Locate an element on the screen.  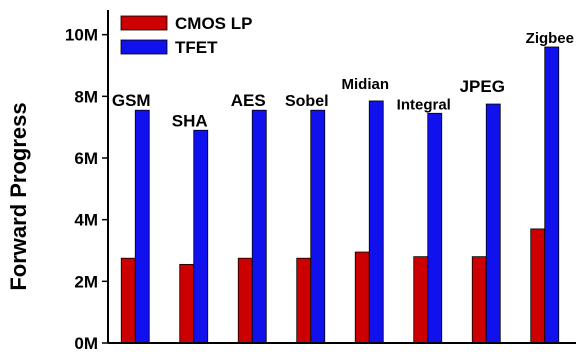
category-label-aes: AES is located at coordinates (248, 100).